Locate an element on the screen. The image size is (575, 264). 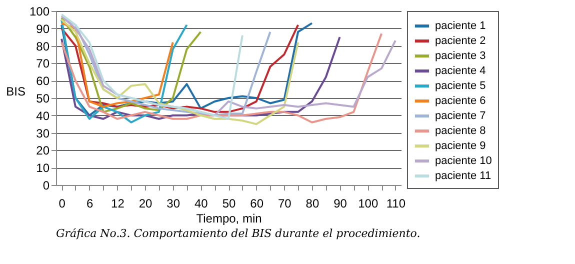
x-tick-label: 110 is located at coordinates (396, 203).